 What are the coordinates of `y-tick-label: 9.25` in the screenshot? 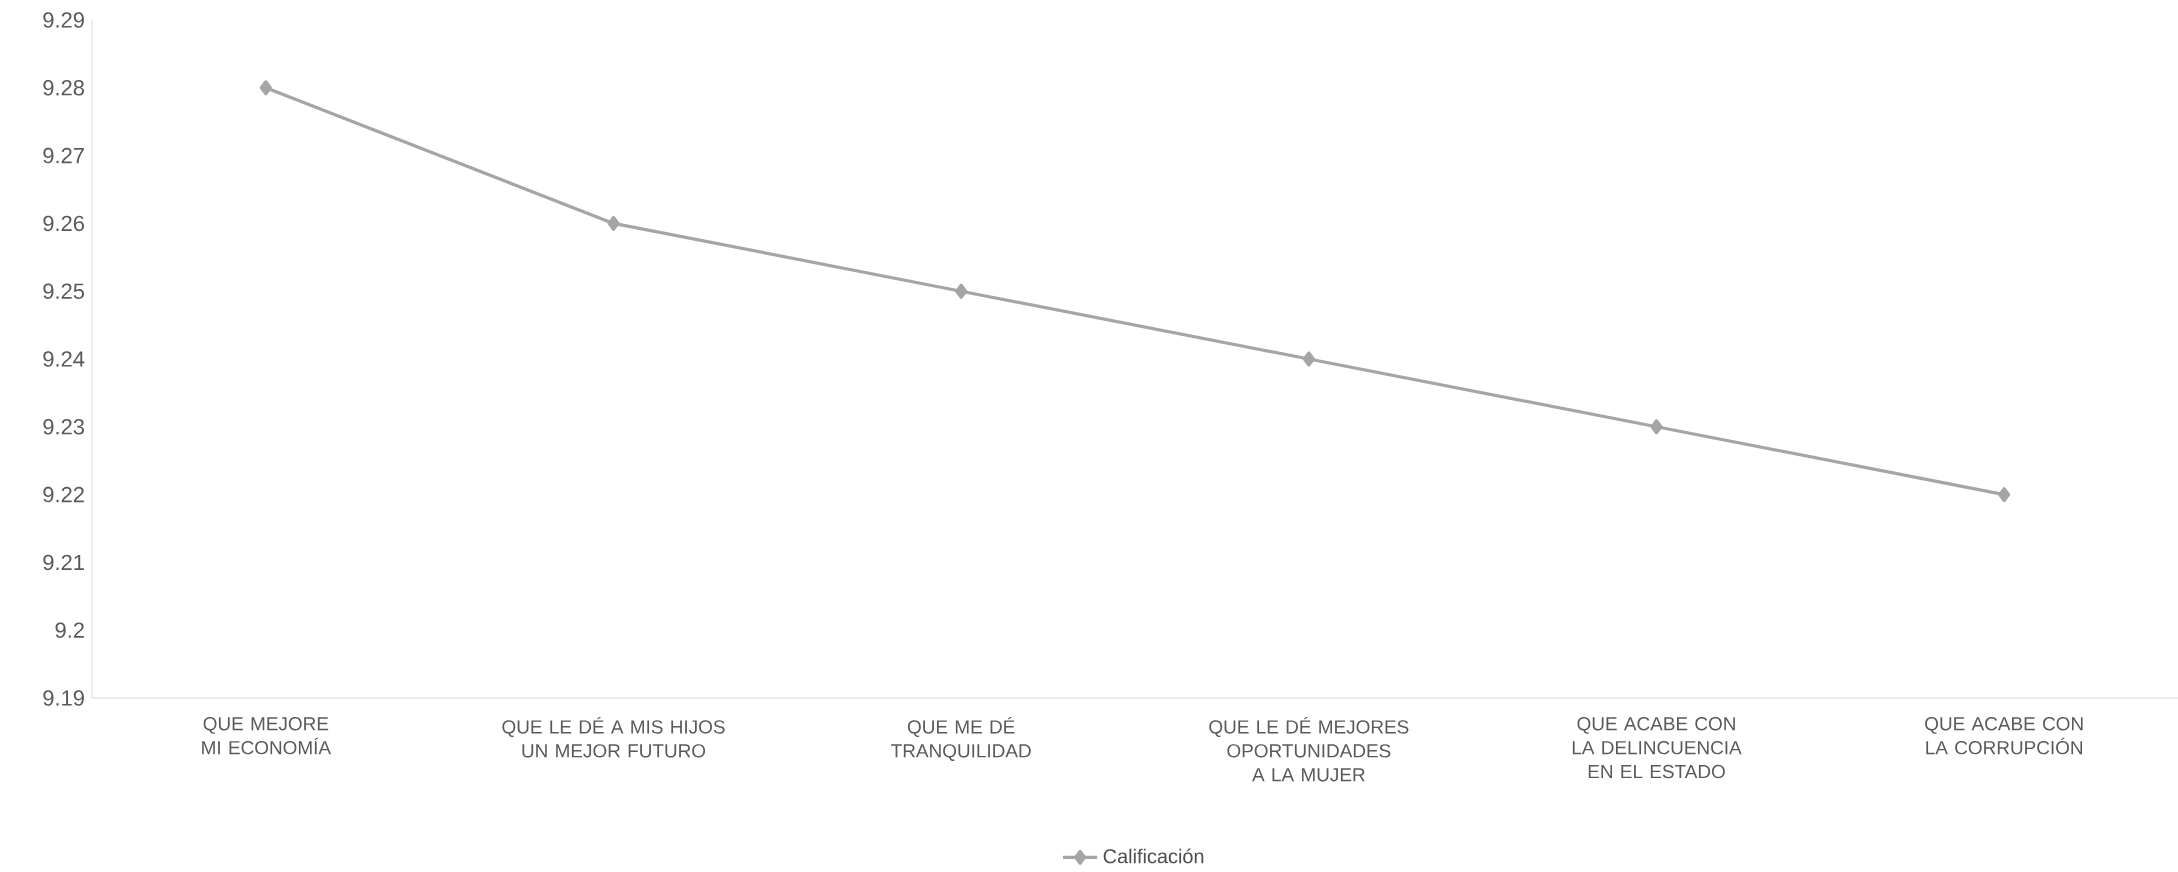 It's located at (64, 291).